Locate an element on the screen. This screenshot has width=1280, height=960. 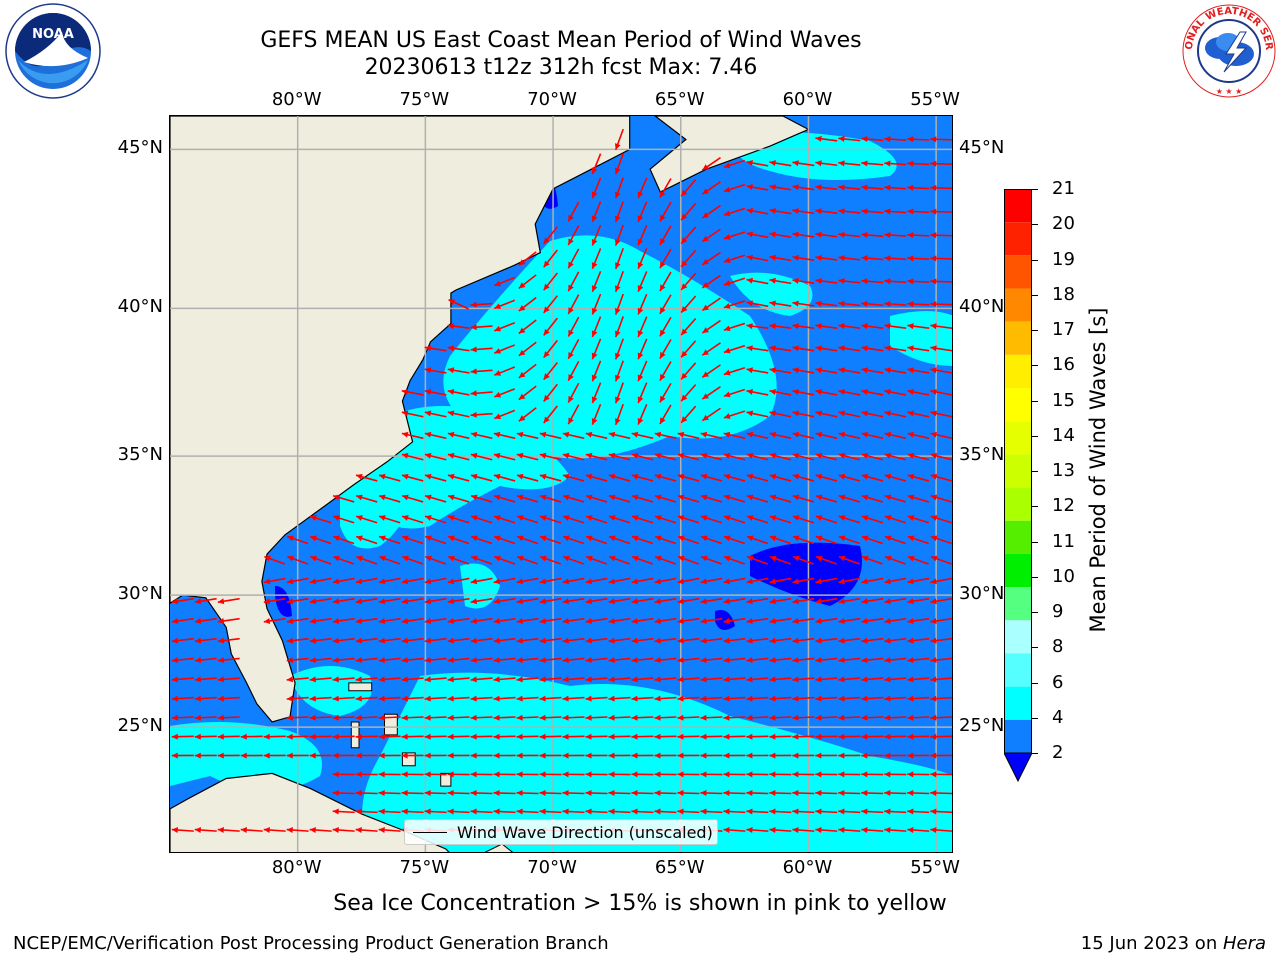
latitude-label: 40°N is located at coordinates (140, 307).